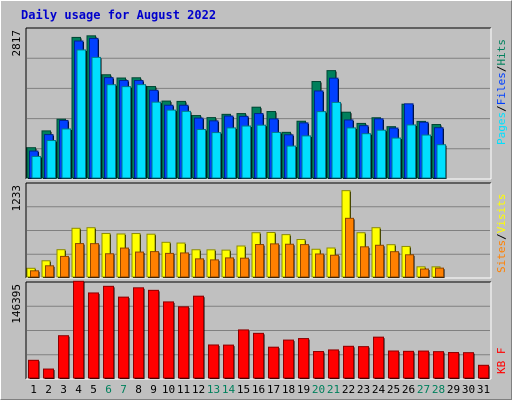 Image resolution: width=512 pixels, height=401 pixels. What do you see at coordinates (363, 389) in the screenshot?
I see `x-axis-day-label: 23` at bounding box center [363, 389].